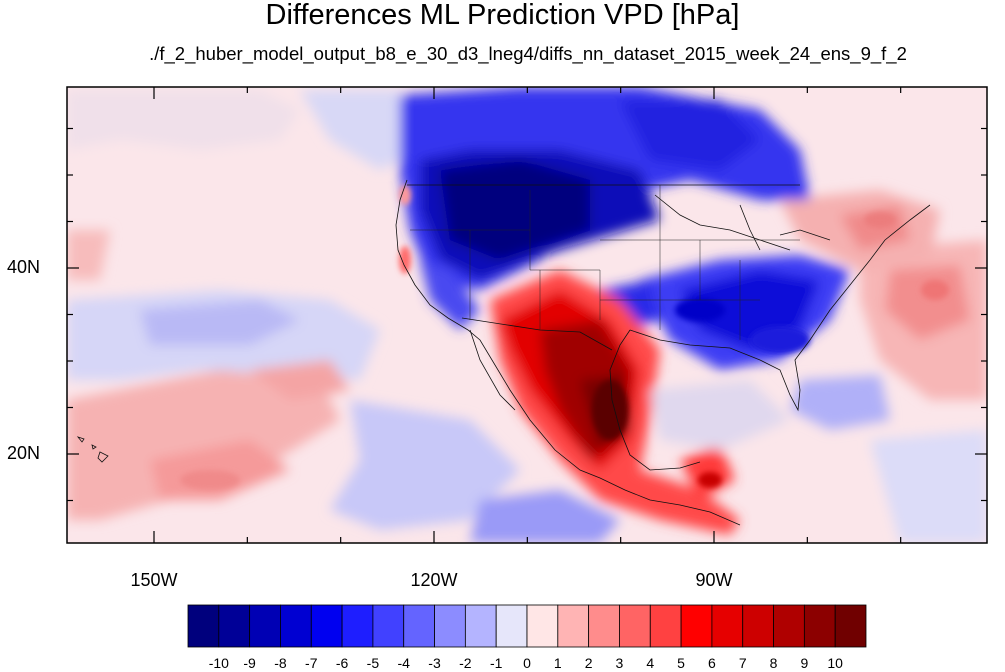  I want to click on map-title: Differences ML Prediction VPD [hPa], so click(502, 15).